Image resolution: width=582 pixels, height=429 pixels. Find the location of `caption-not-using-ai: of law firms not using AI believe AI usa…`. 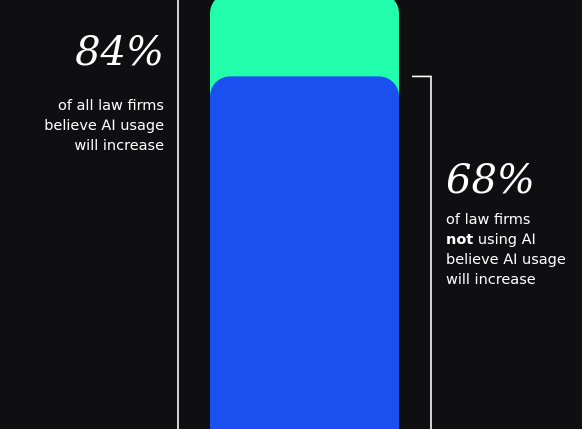

caption-not-using-ai: of law firms not using AI believe AI usa… is located at coordinates (506, 250).